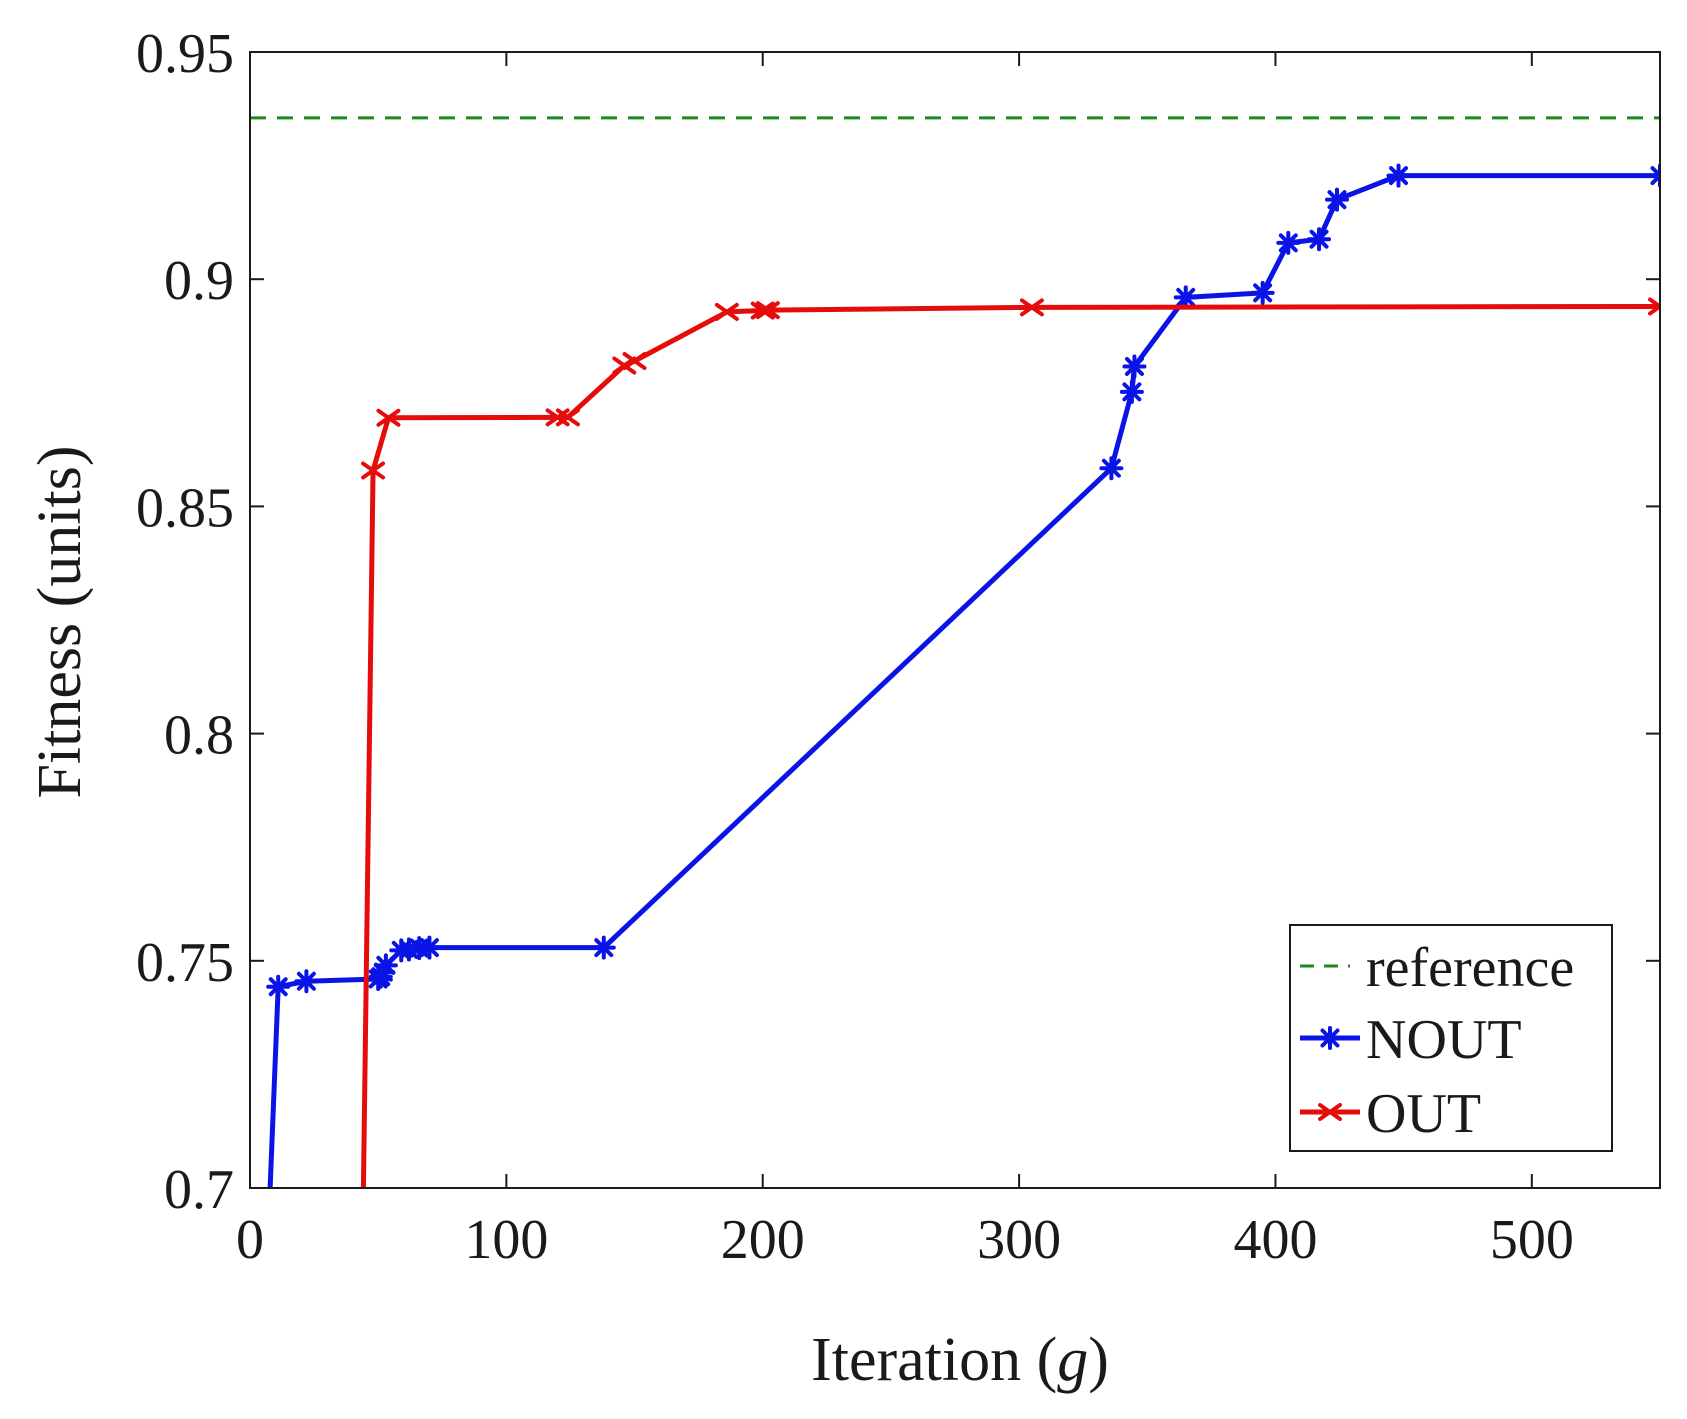 Image resolution: width=1687 pixels, height=1419 pixels. What do you see at coordinates (250, 1240) in the screenshot?
I see `x-tick-label: 0` at bounding box center [250, 1240].